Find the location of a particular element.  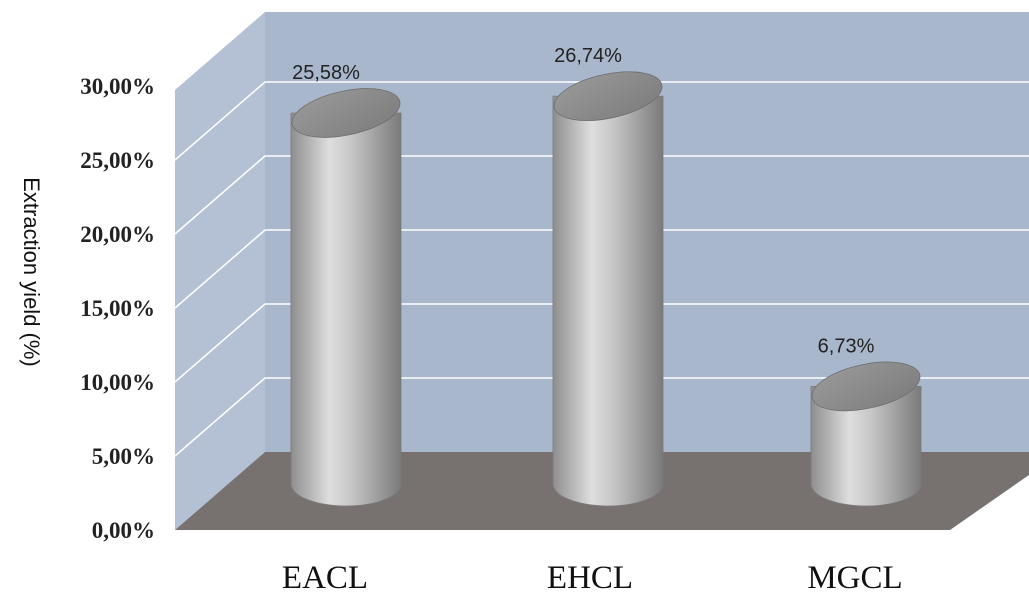

y-tick-label: 25,00% is located at coordinates (117, 160).